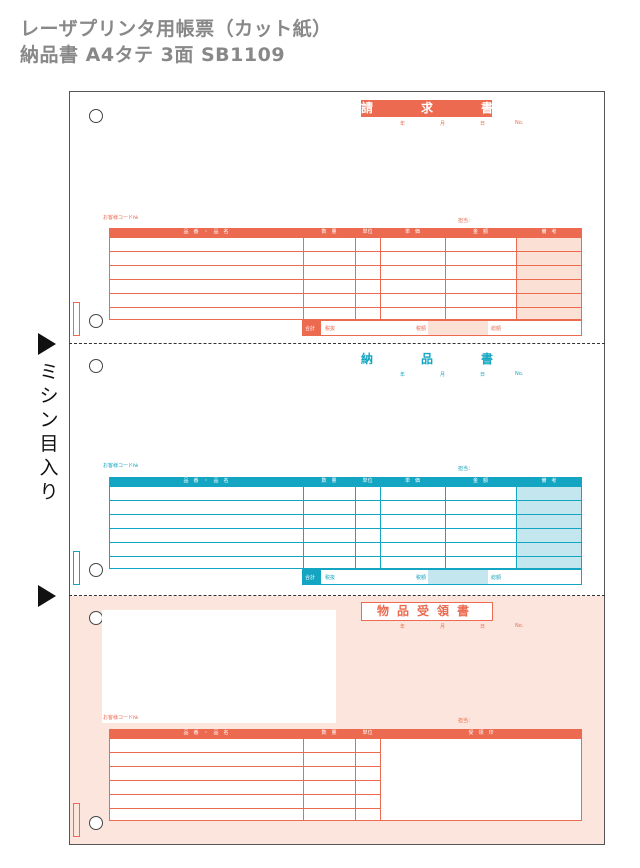 The width and height of the screenshot is (640, 868). I want to click on perforation-label: ミシン目入り, so click(49, 432).